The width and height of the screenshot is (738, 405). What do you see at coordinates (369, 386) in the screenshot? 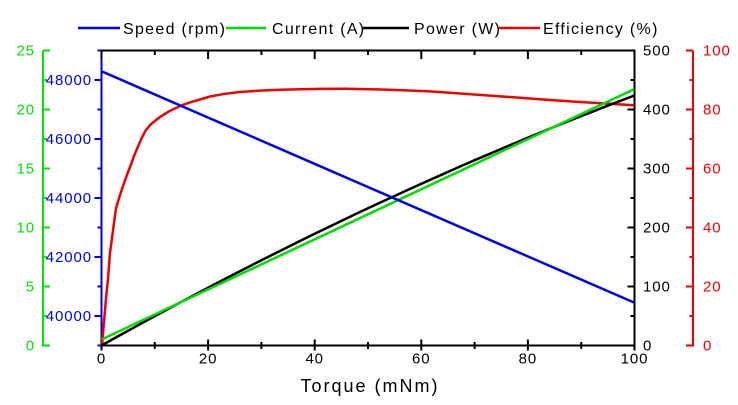
I see `svg-text: Torque (mNm)` at bounding box center [369, 386].